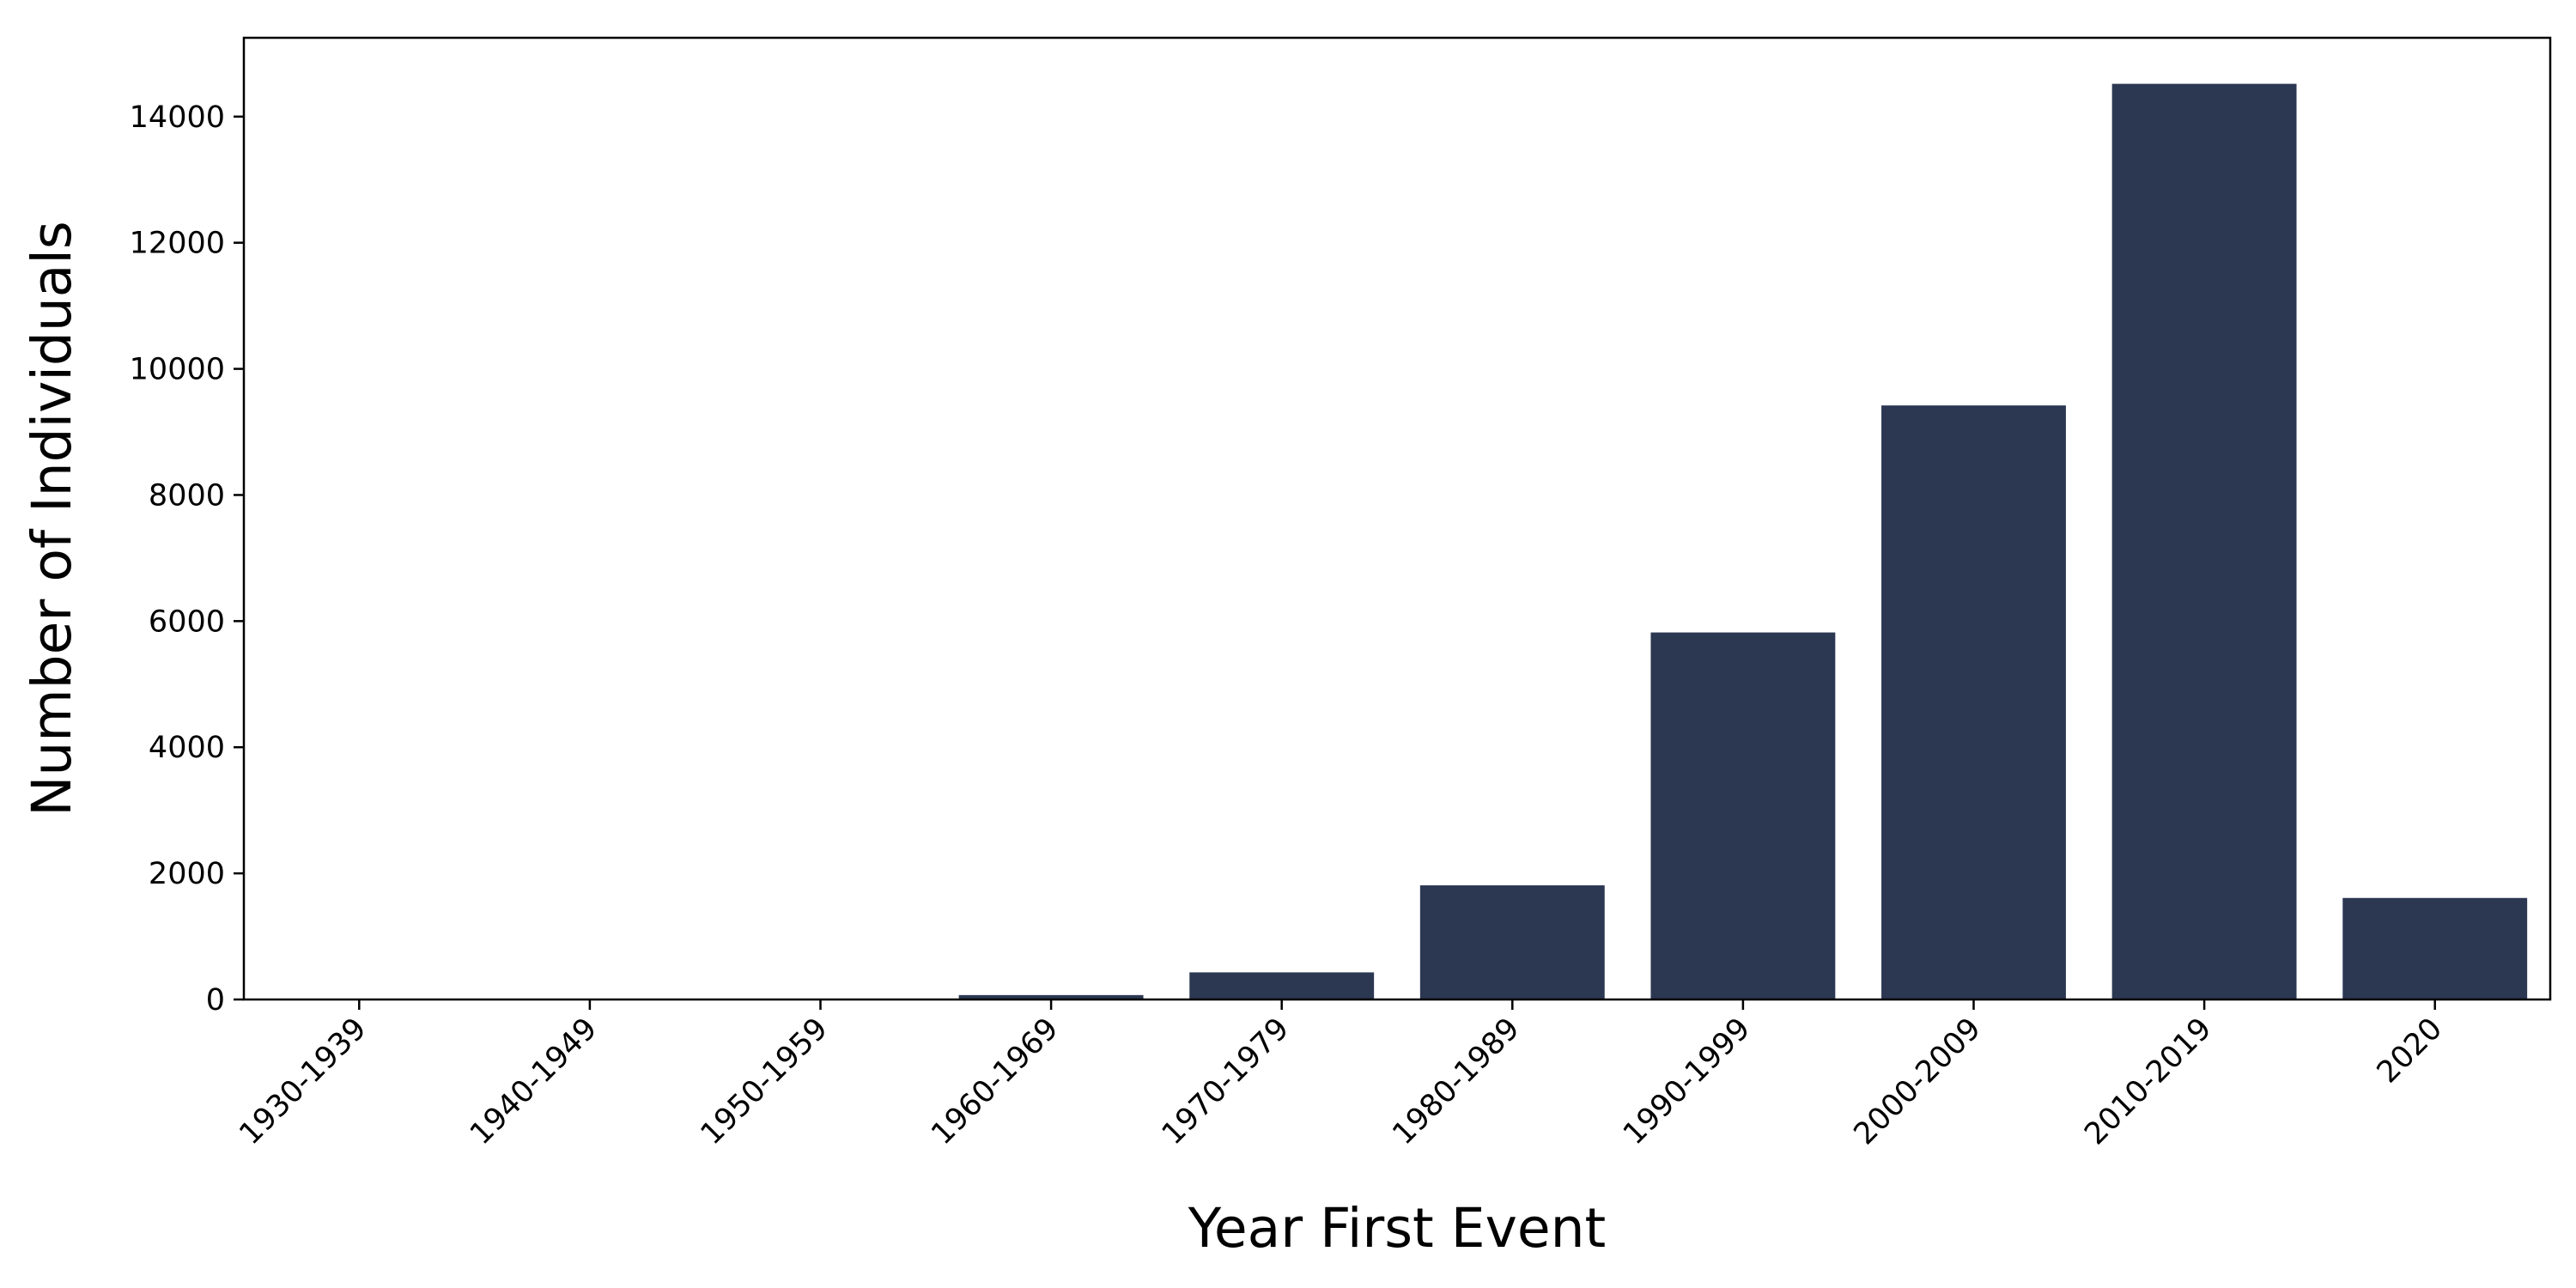 This screenshot has width=2576, height=1288. Describe the element at coordinates (1397, 1228) in the screenshot. I see `x-axis-label: Year First Event` at that location.